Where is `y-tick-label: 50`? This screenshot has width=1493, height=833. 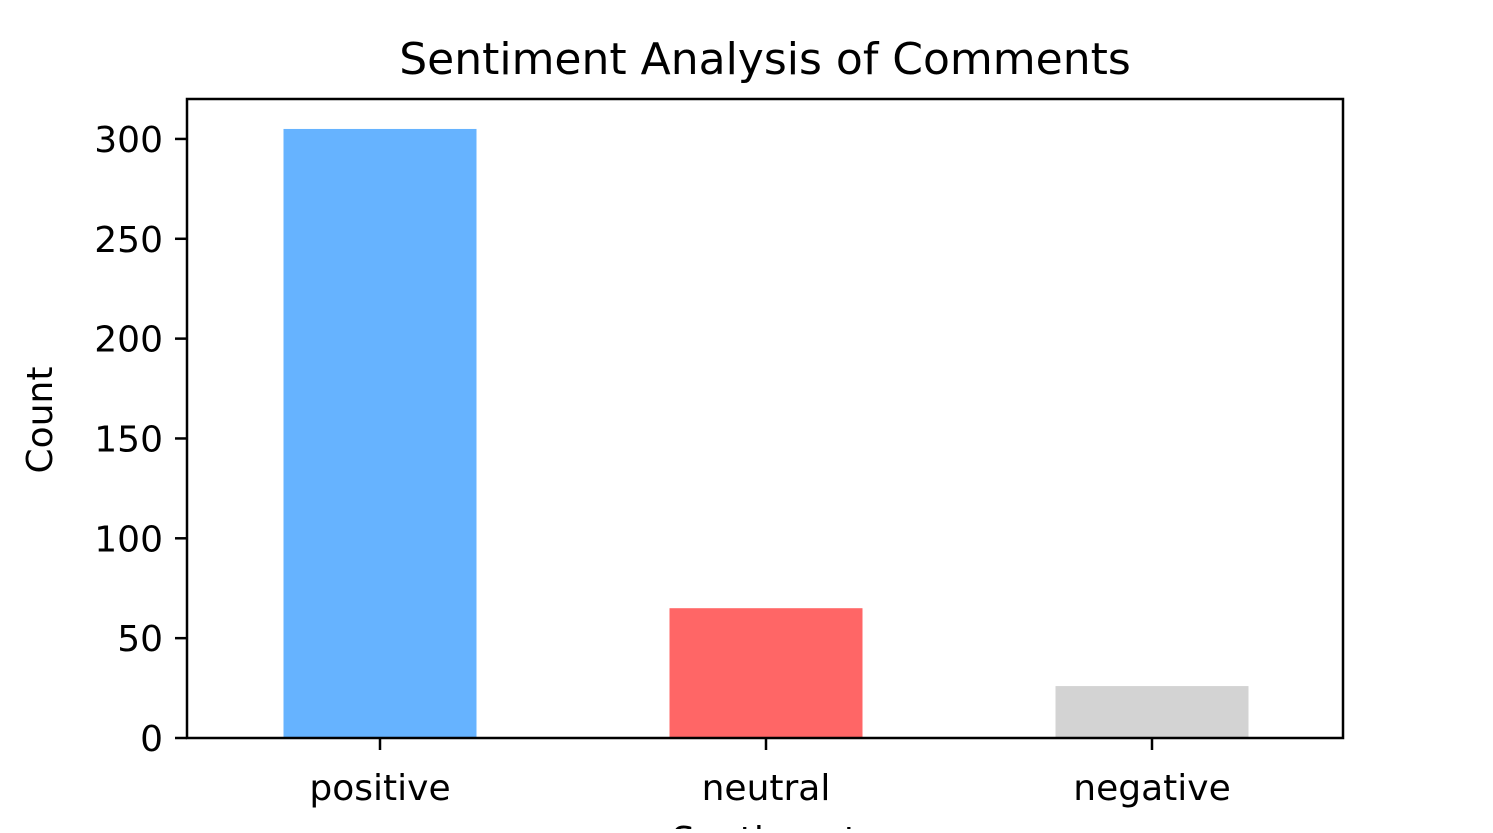 y-tick-label: 50 is located at coordinates (140, 639).